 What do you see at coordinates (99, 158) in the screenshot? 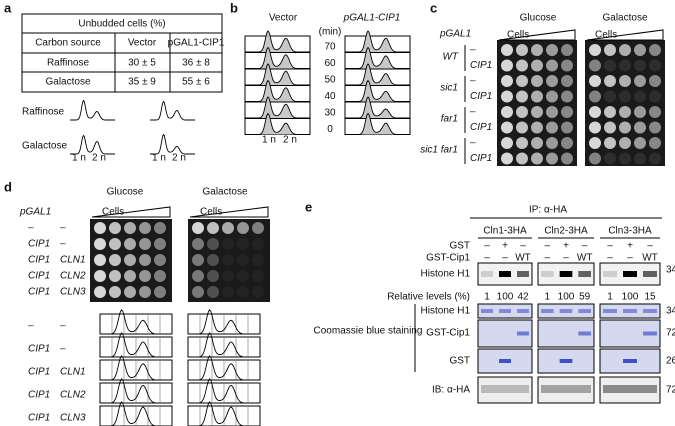
I see `axis-label: 2 n` at bounding box center [99, 158].